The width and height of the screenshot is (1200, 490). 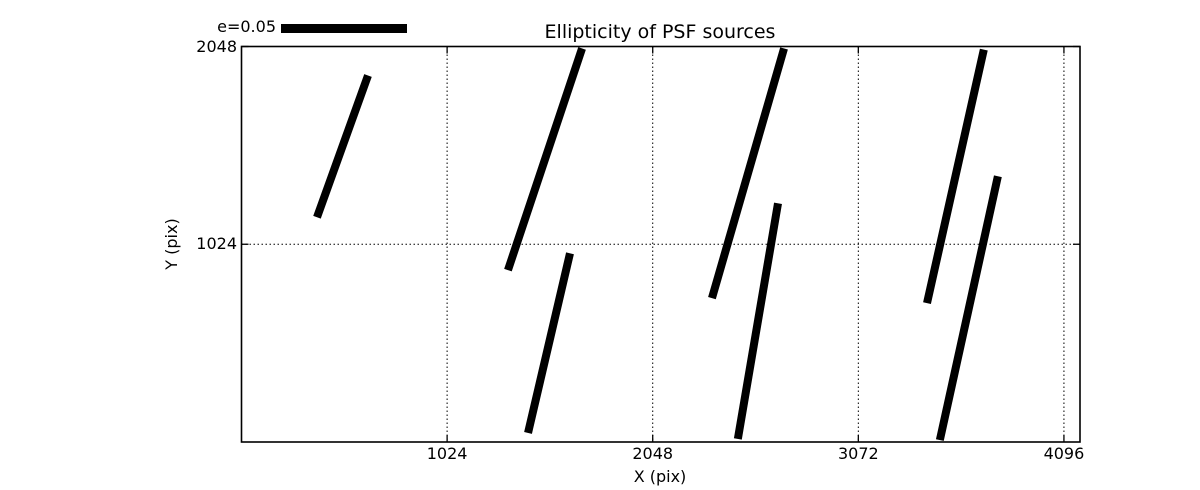 What do you see at coordinates (216, 46) in the screenshot?
I see `y-tick-label: 2048` at bounding box center [216, 46].